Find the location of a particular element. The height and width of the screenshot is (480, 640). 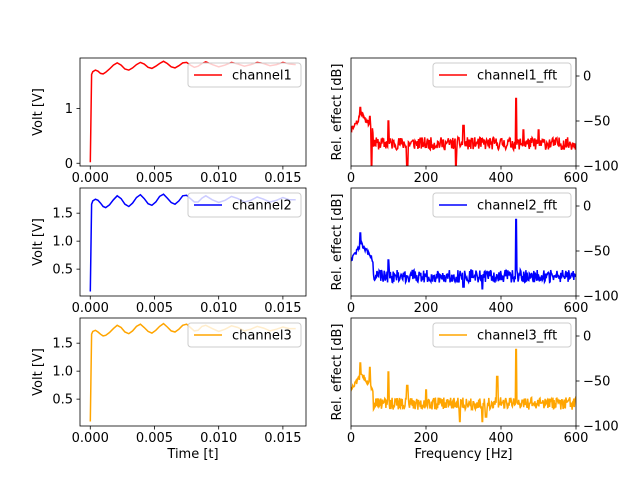

legend-label: channel2 is located at coordinates (262, 206).